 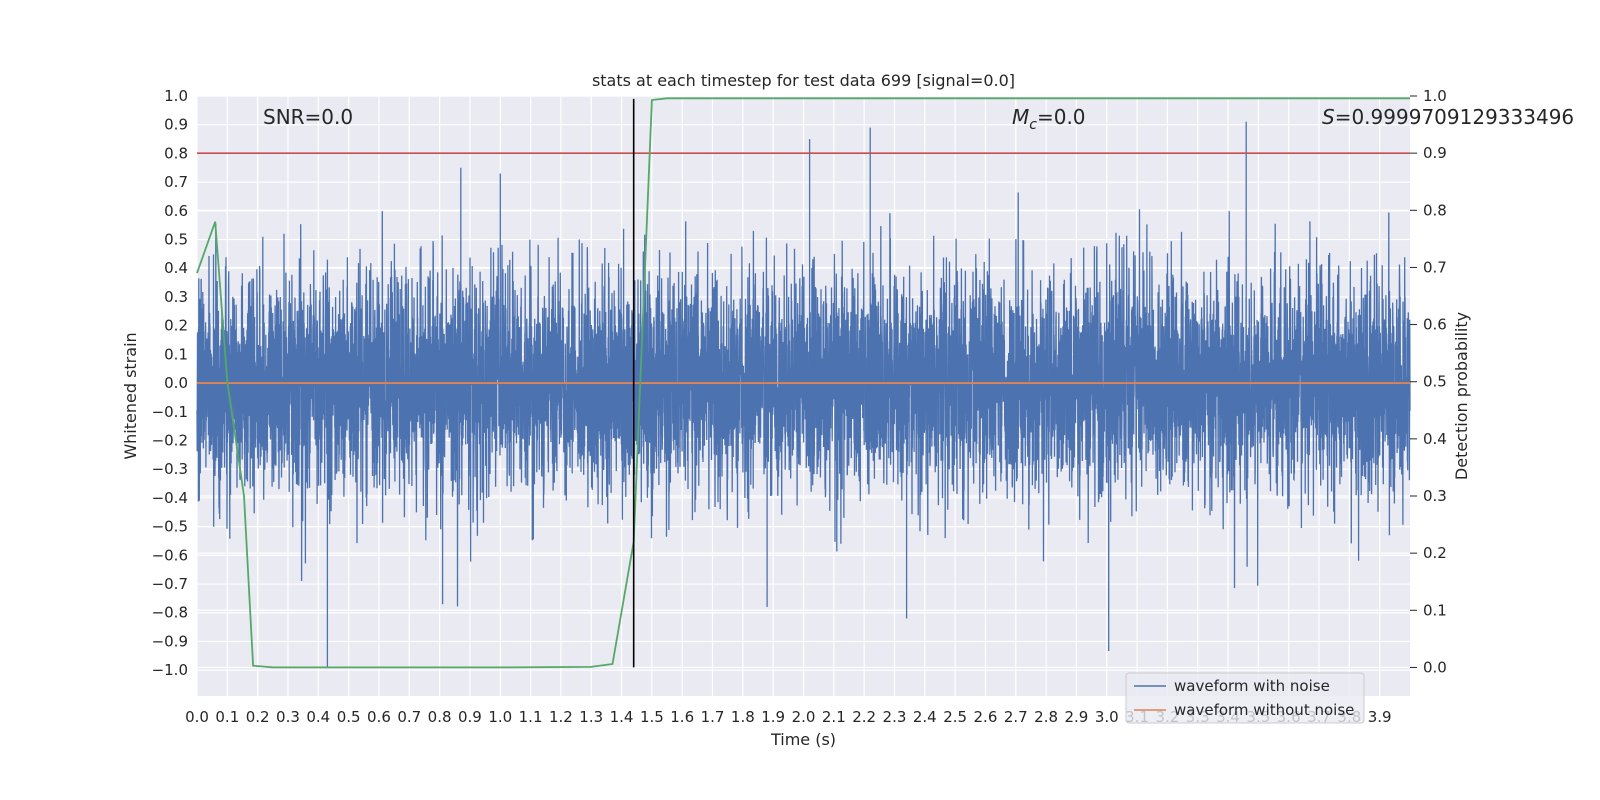 What do you see at coordinates (258, 717) in the screenshot?
I see `x-tick-label: 0.2` at bounding box center [258, 717].